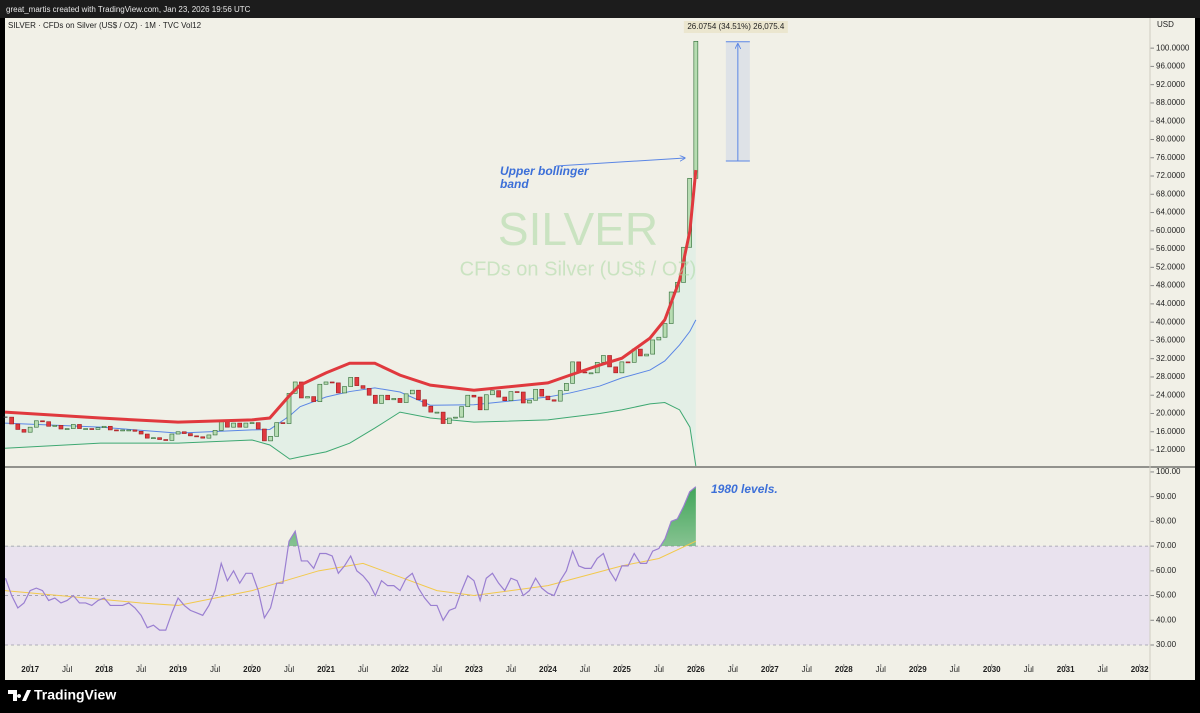 This screenshot has height=713, width=1200. Describe the element at coordinates (622, 669) in the screenshot. I see `x-tick-label: 2025` at that location.